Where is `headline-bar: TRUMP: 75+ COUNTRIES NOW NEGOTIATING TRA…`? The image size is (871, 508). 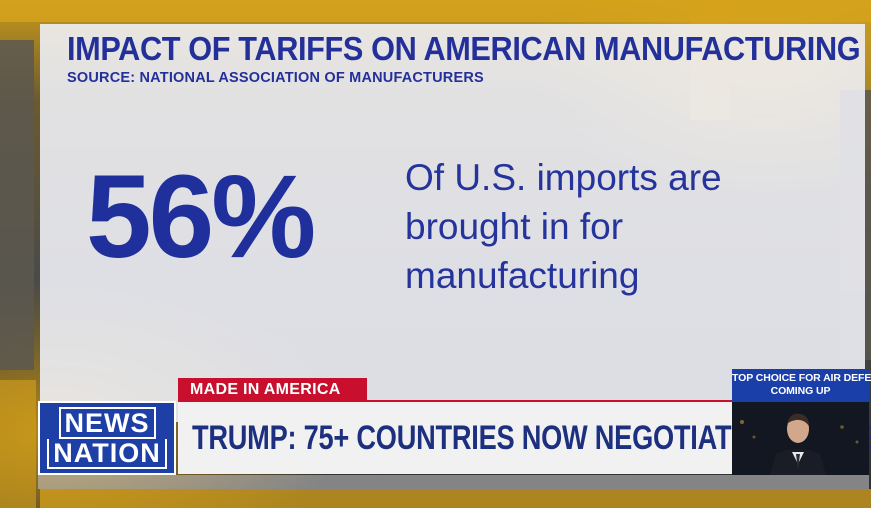 headline-bar: TRUMP: 75+ COUNTRIES NOW NEGOTIATING TRA… is located at coordinates (524, 438).